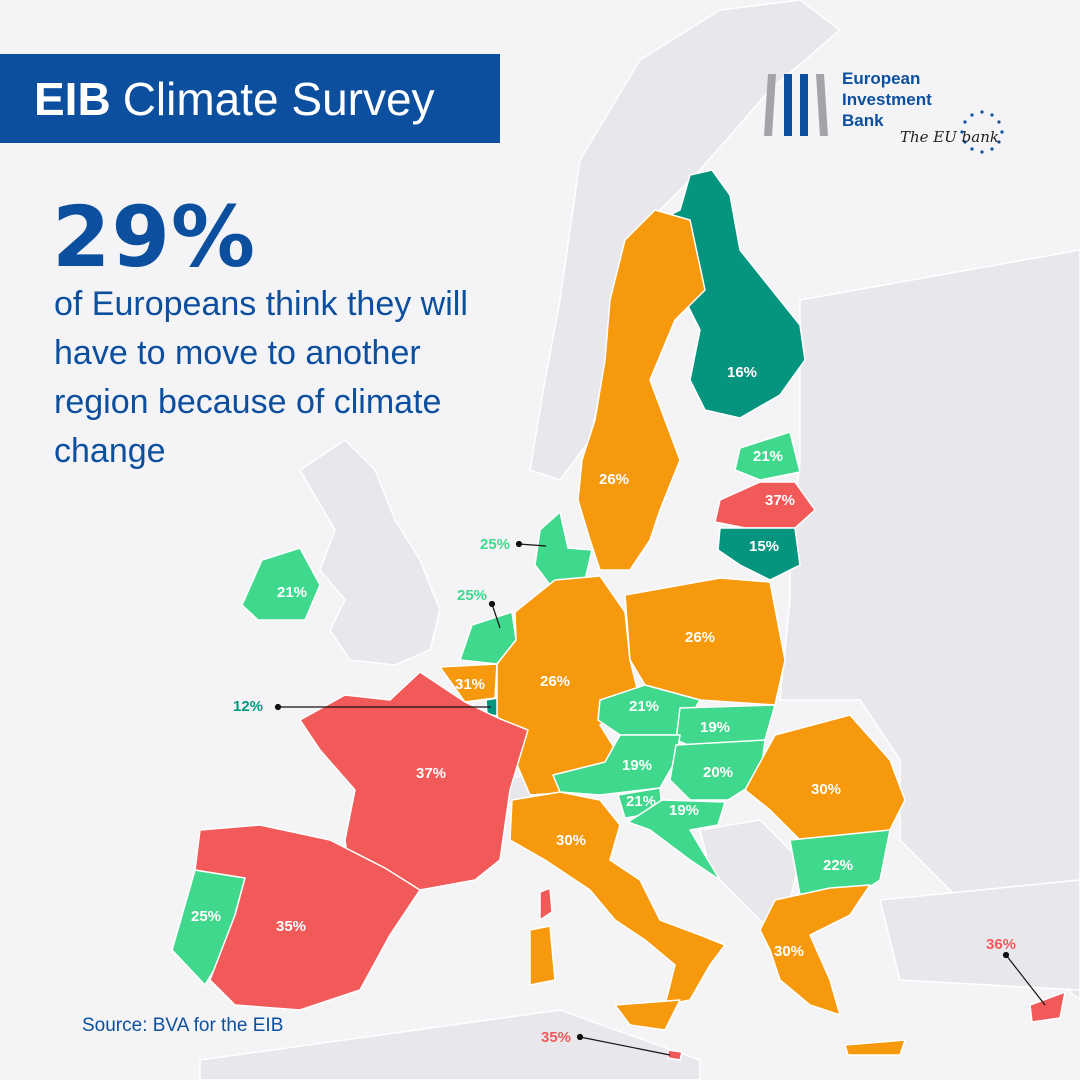 The height and width of the screenshot is (1080, 1080). Describe the element at coordinates (644, 706) in the screenshot. I see `czechia-value: 21%` at that location.